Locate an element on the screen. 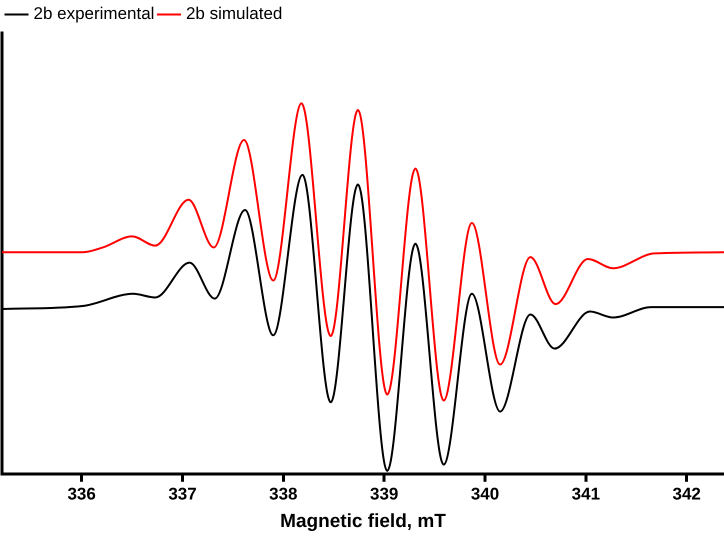  x-tick-label: 340 is located at coordinates (485, 494).